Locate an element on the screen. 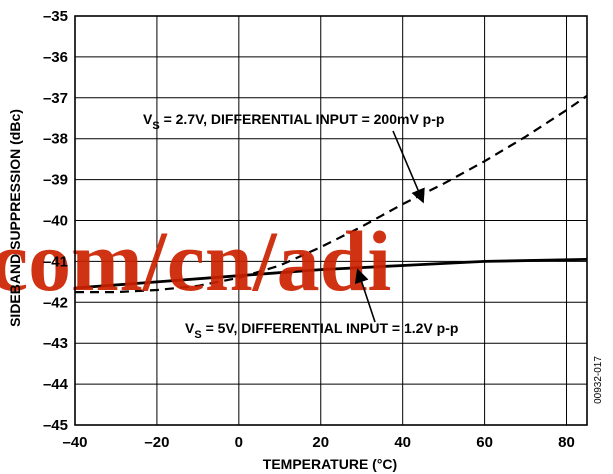  y-tick-label: –36 is located at coordinates (55, 57).